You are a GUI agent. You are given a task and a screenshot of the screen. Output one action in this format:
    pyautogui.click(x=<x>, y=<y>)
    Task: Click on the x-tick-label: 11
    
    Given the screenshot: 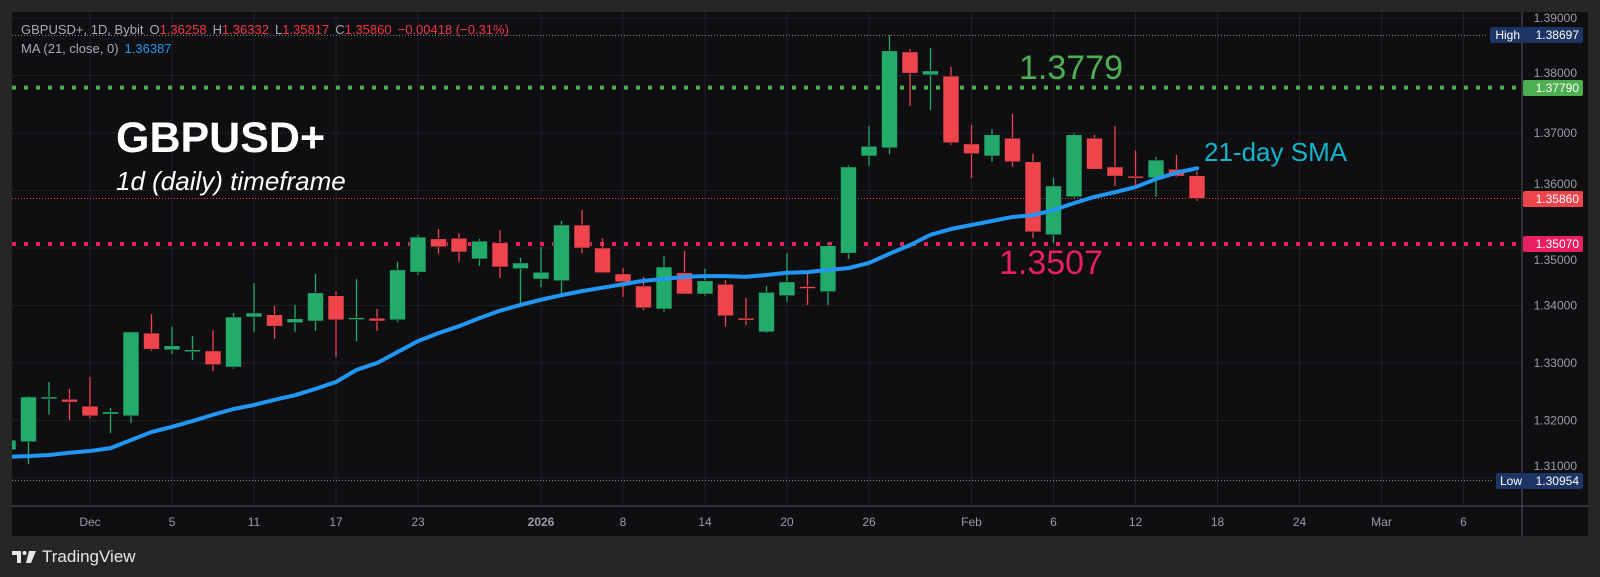 What is the action you would take?
    pyautogui.click(x=254, y=522)
    